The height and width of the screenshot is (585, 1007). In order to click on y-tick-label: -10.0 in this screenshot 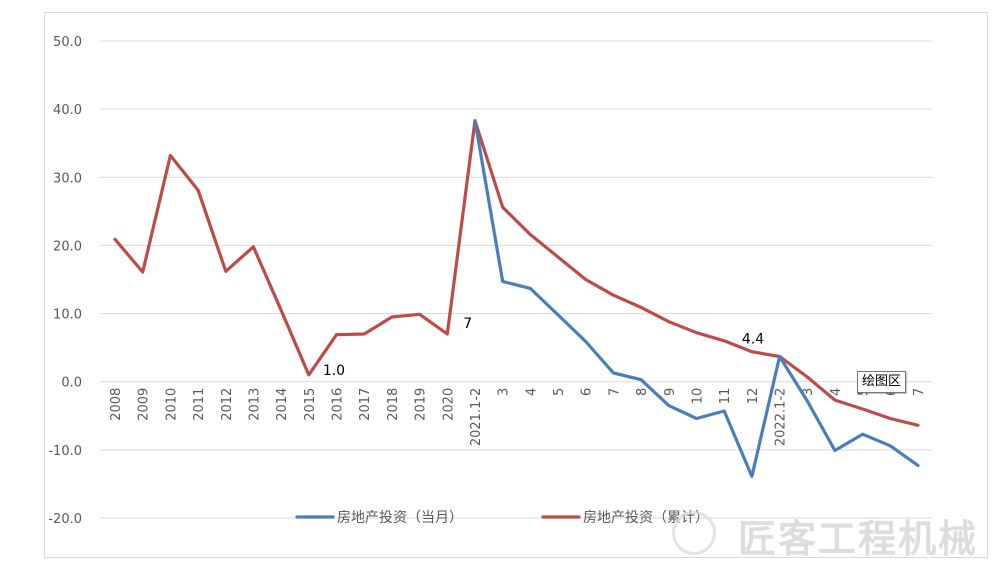, I will do `click(65, 451)`.